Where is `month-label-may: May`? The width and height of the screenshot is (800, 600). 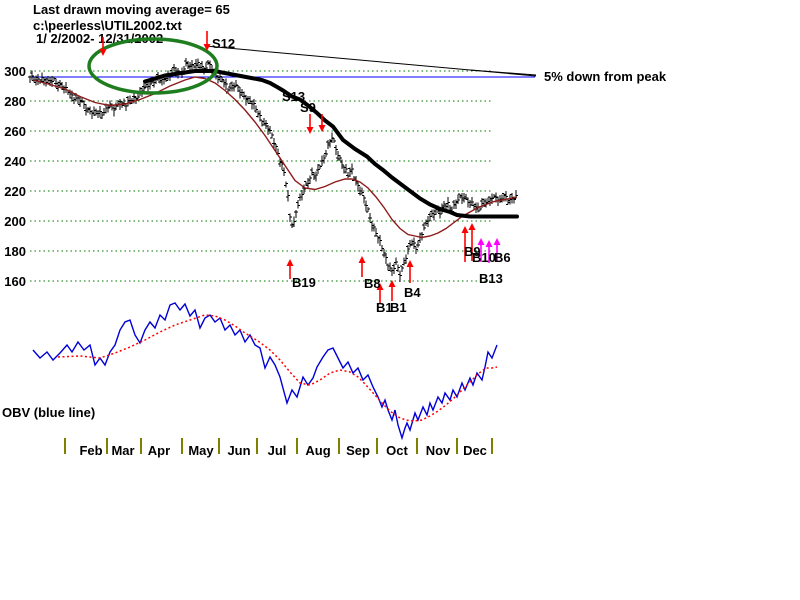 month-label-may: May is located at coordinates (201, 450).